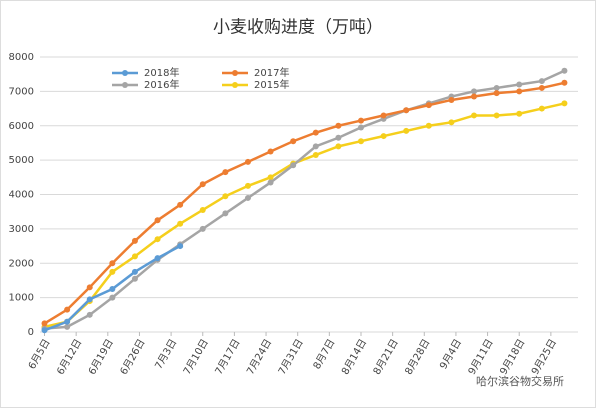 The width and height of the screenshot is (596, 408). I want to click on watermark: 哈尔滨谷物交易所, so click(520, 381).